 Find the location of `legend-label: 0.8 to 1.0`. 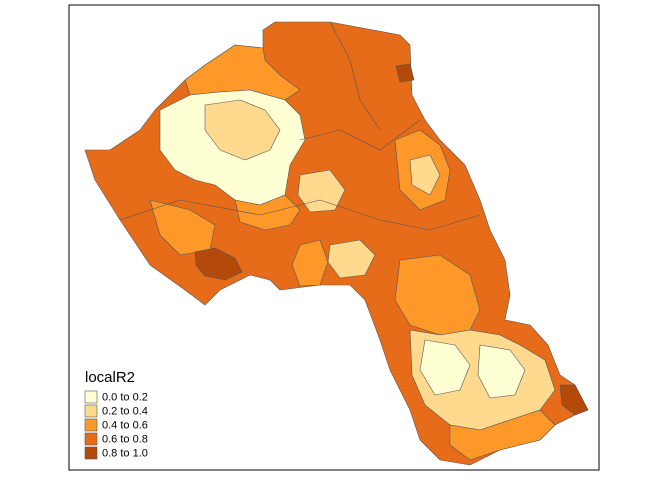

legend-label: 0.8 to 1.0 is located at coordinates (125, 453).